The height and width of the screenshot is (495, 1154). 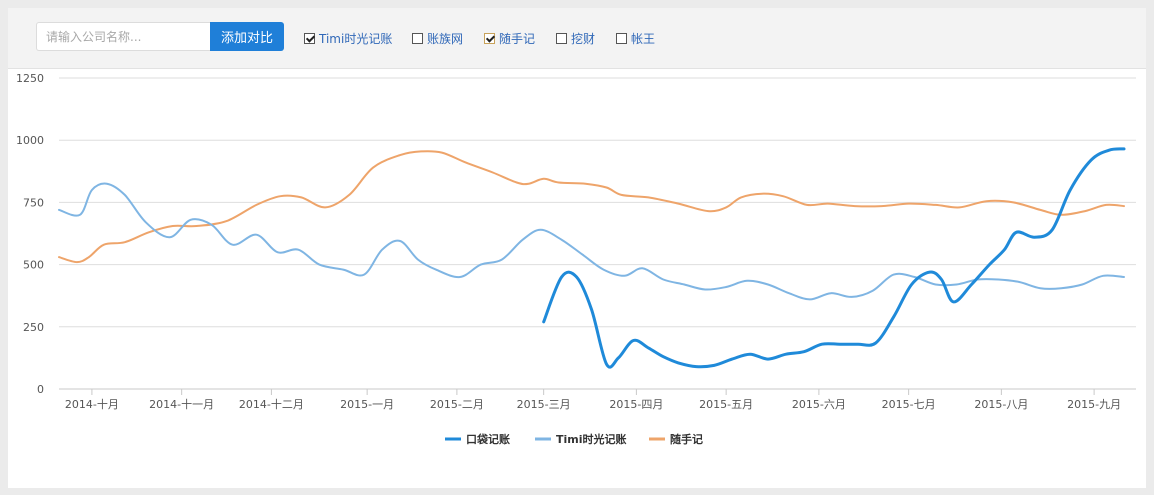 I want to click on x-tick-label: 2015-二月, so click(x=457, y=404).